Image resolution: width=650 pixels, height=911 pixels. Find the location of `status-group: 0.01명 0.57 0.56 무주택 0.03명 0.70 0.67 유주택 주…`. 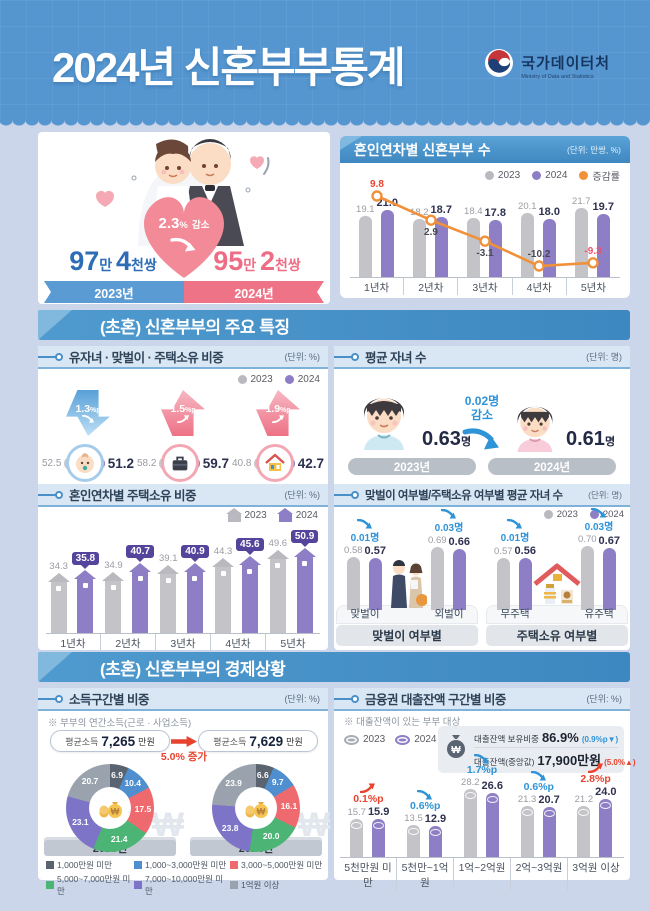

status-group: 0.01명 0.57 0.56 무주택 0.03명 0.70 0.67 유주택 주… is located at coordinates (557, 574).